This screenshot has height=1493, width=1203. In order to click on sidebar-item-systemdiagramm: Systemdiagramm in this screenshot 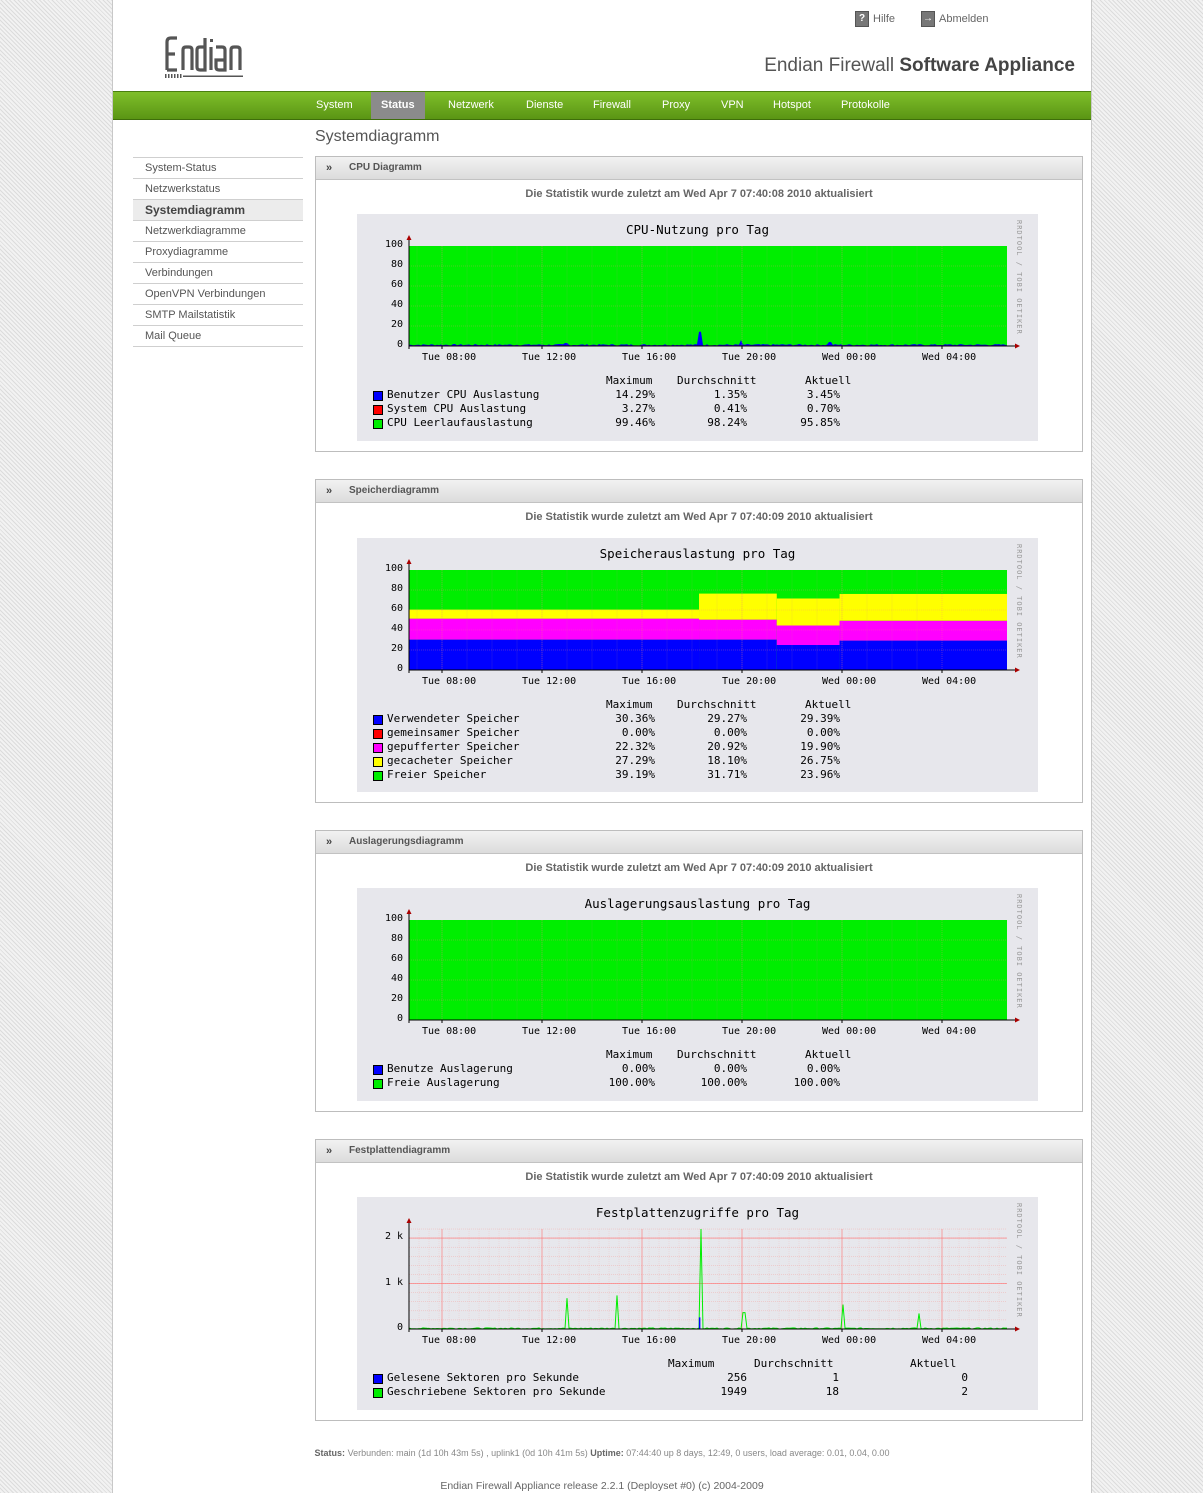, I will do `click(218, 209)`.